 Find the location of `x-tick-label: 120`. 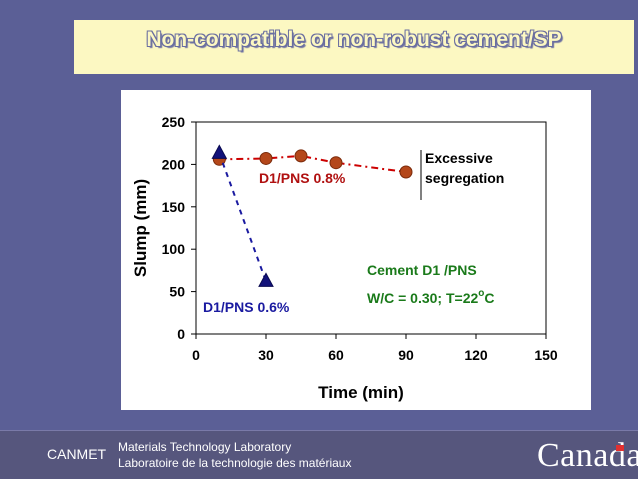

x-tick-label: 120 is located at coordinates (476, 355).